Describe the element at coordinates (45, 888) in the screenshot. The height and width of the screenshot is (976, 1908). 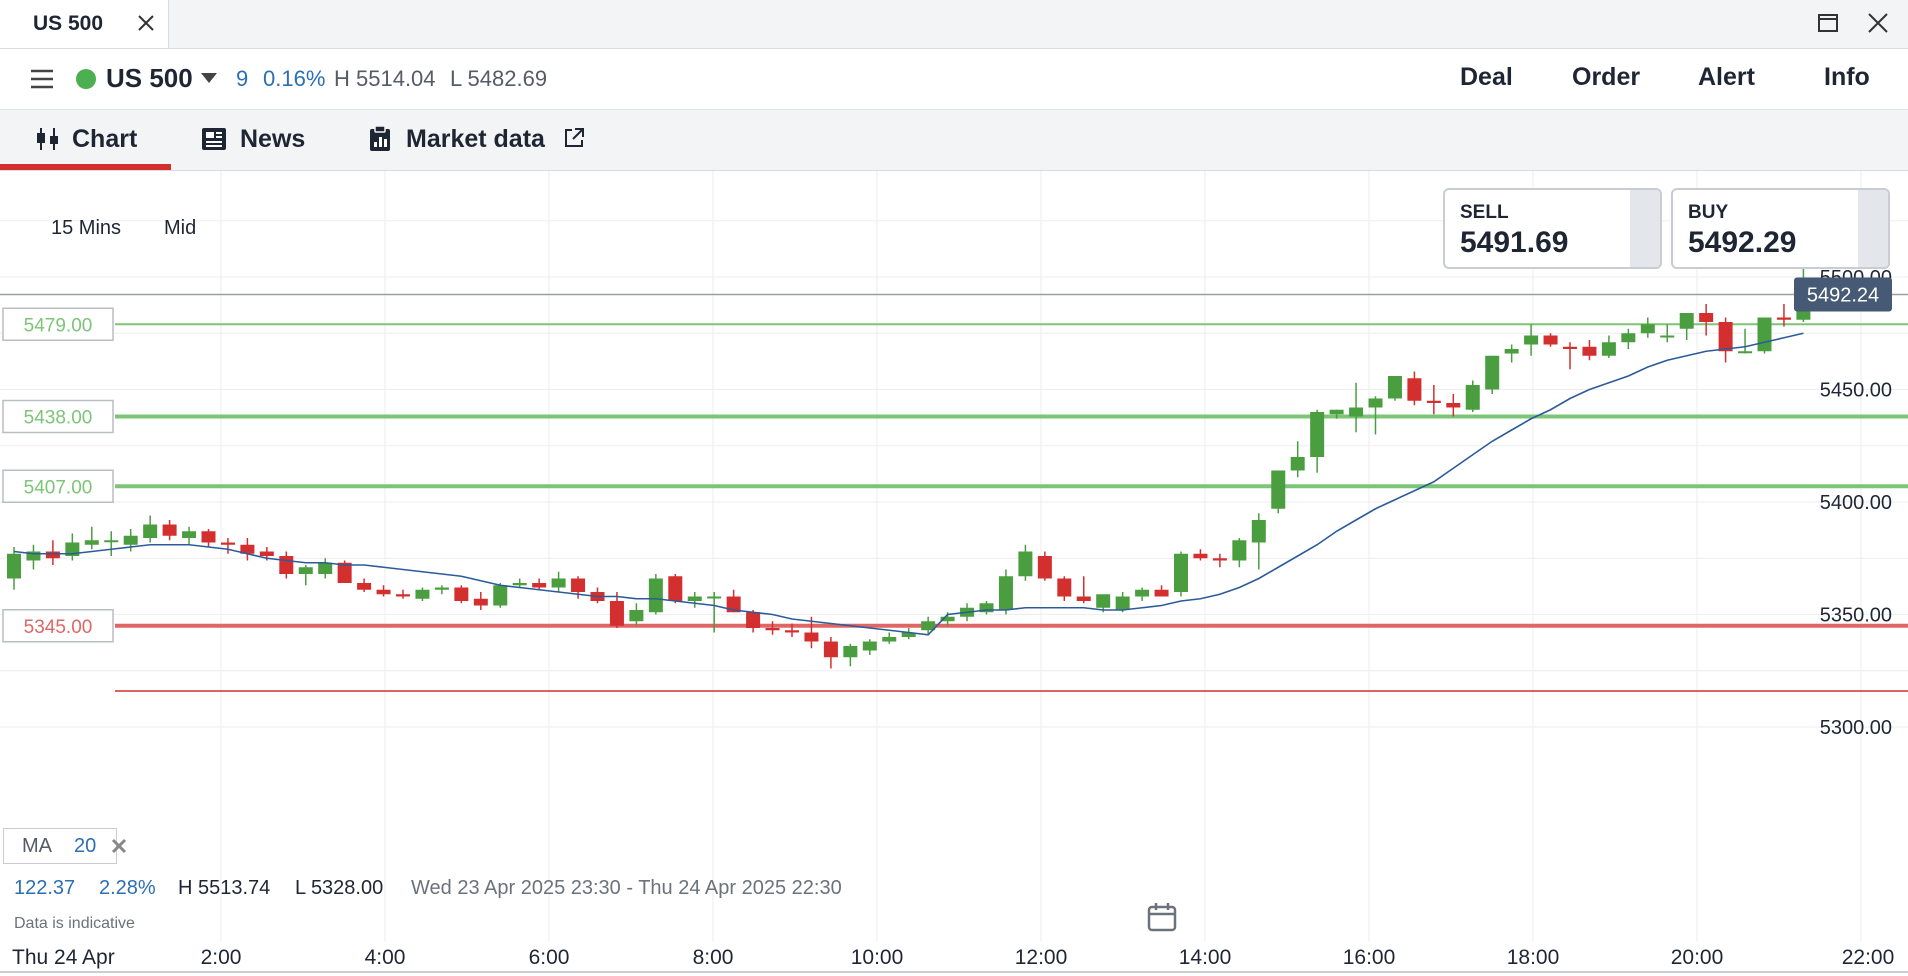
I see `range-value: 122.37` at that location.